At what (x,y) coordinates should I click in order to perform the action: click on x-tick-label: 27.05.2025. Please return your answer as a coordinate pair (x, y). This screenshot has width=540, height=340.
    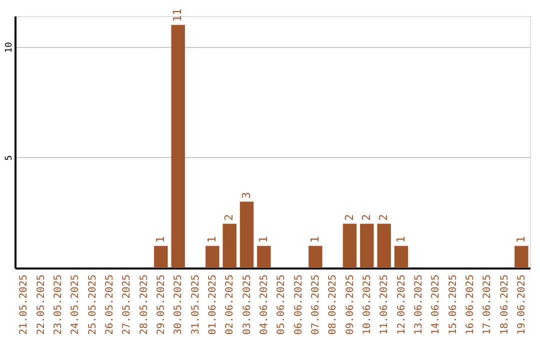
    Looking at the image, I should click on (127, 304).